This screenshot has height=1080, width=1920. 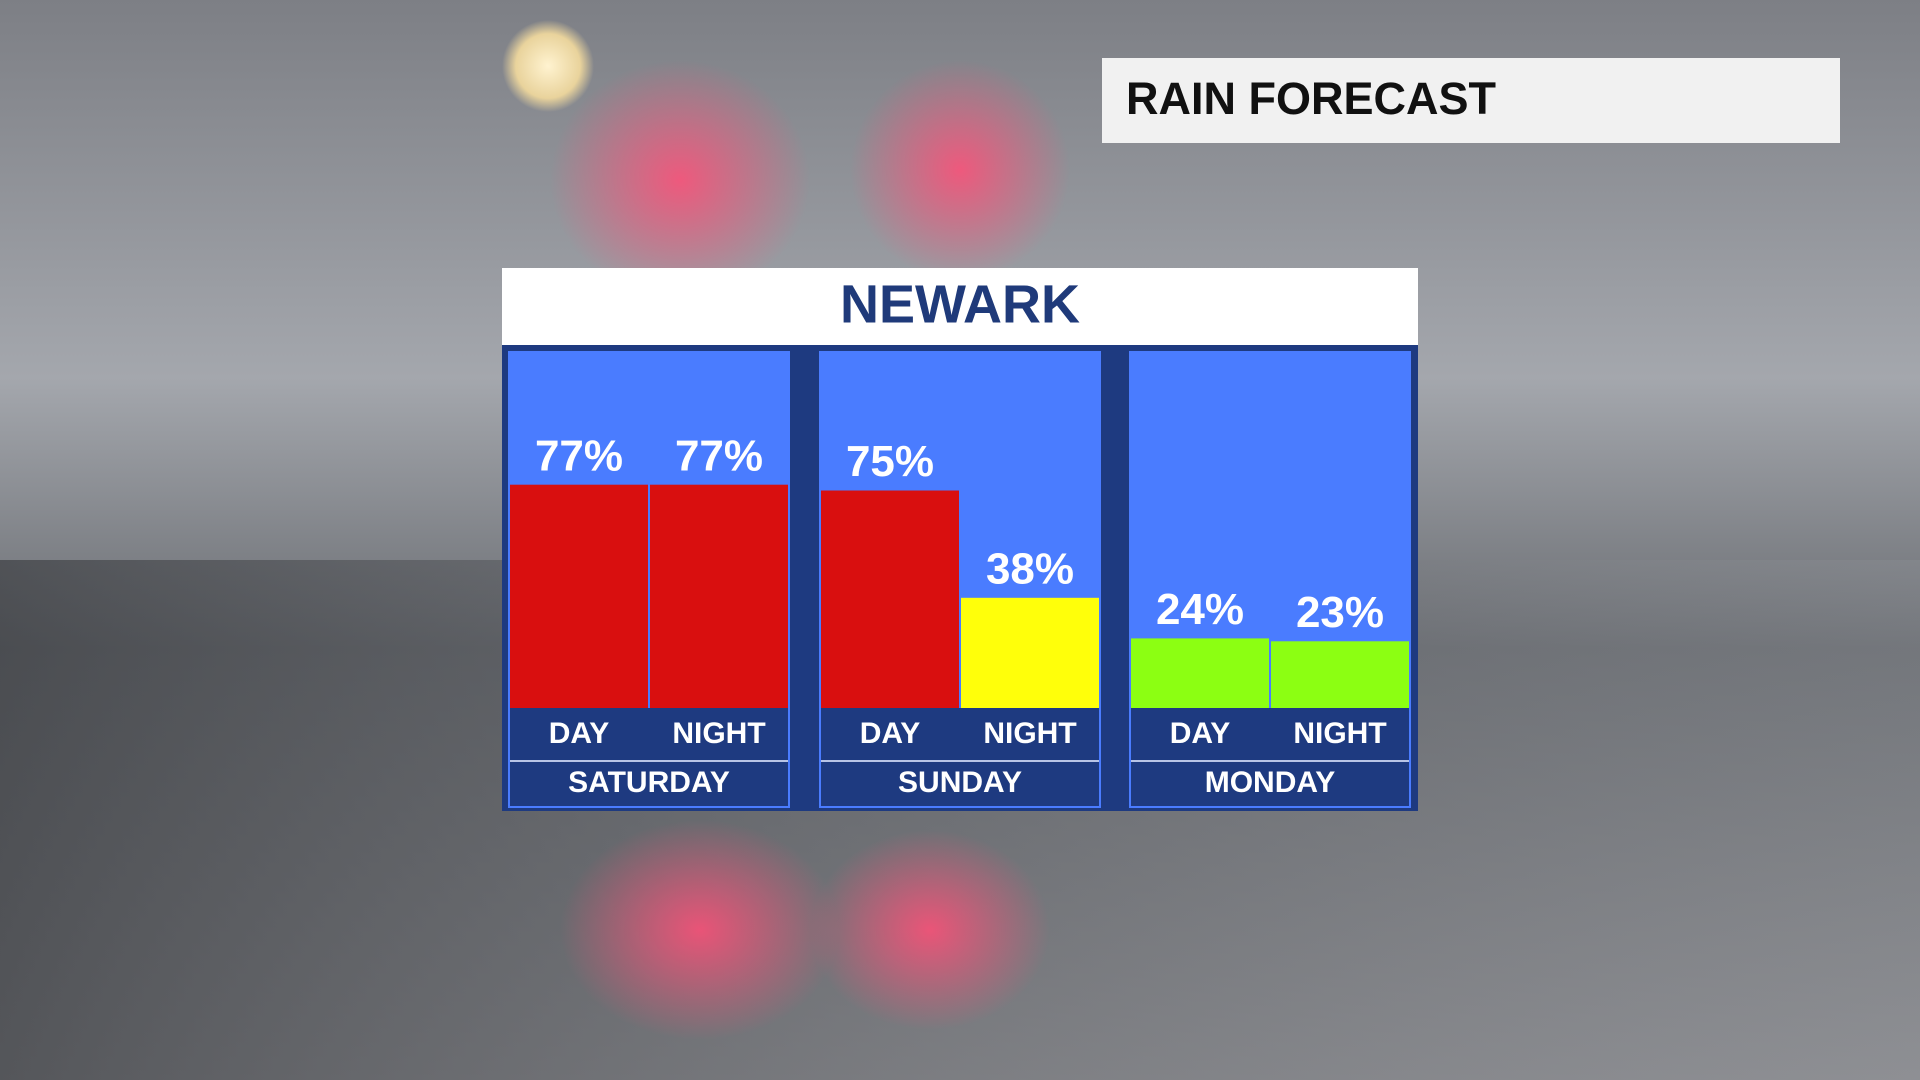 What do you see at coordinates (1270, 782) in the screenshot?
I see `group-label: MONDAY` at bounding box center [1270, 782].